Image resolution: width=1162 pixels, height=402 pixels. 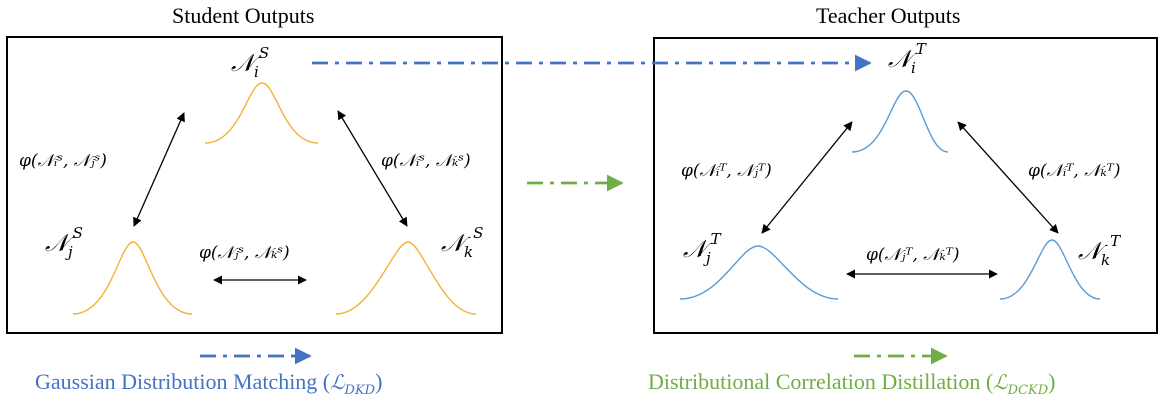 I want to click on teacher-arrow-ij, so click(x=807, y=177).